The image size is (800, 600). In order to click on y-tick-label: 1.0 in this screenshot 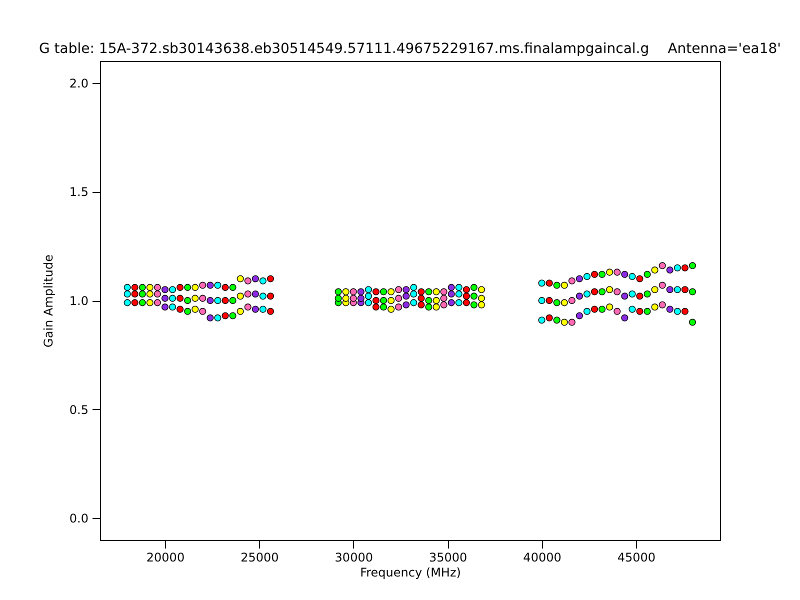, I will do `click(78, 301)`.